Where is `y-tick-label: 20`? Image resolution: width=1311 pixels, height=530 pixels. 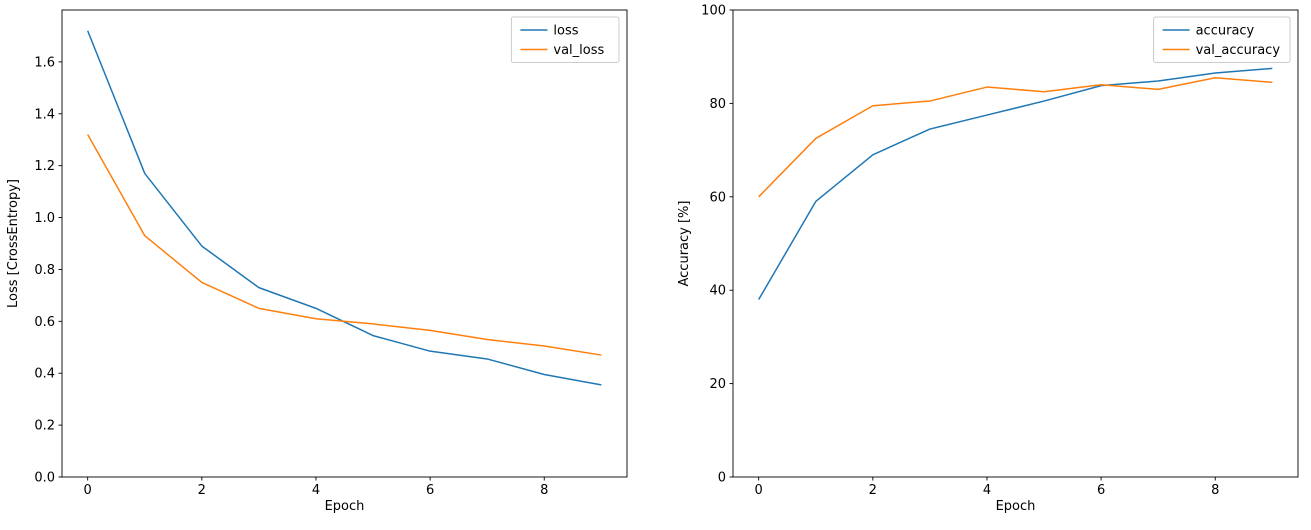 y-tick-label: 20 is located at coordinates (717, 384).